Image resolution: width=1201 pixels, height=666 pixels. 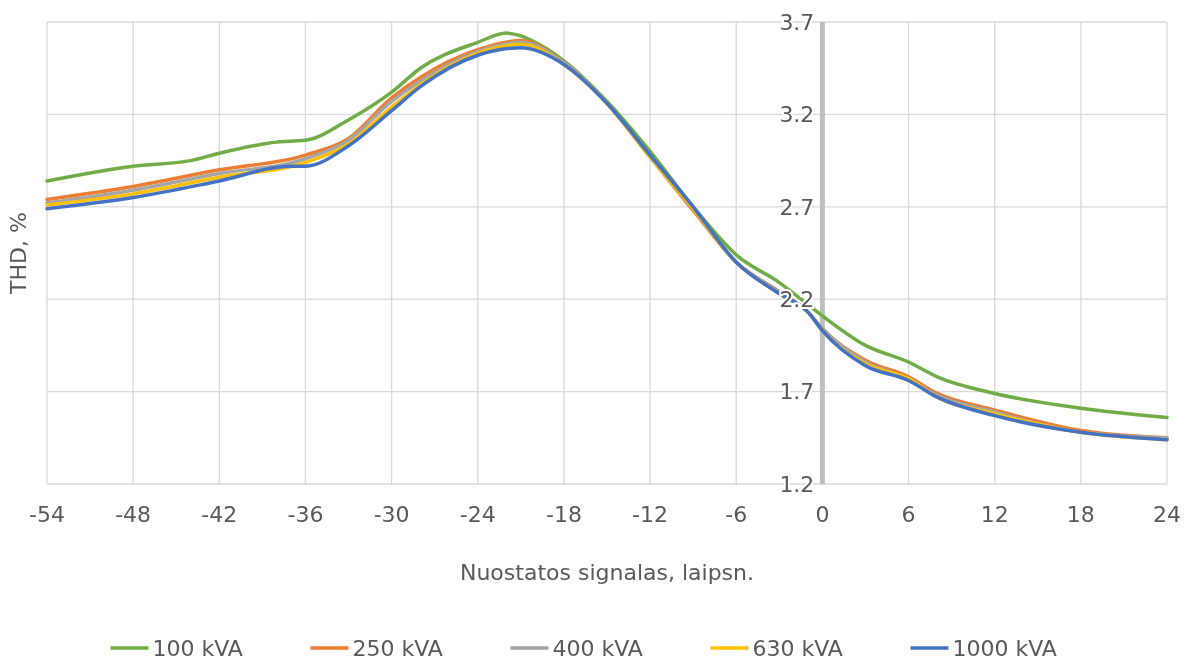 What do you see at coordinates (219, 514) in the screenshot?
I see `x-tick-label: -42` at bounding box center [219, 514].